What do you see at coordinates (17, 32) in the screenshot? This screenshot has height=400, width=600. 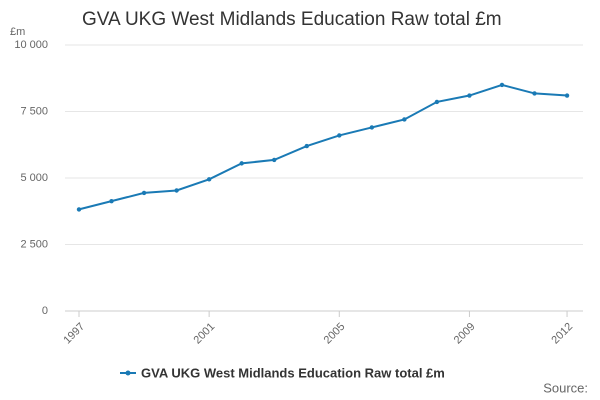 I see `y-axis-label: £m` at bounding box center [17, 32].